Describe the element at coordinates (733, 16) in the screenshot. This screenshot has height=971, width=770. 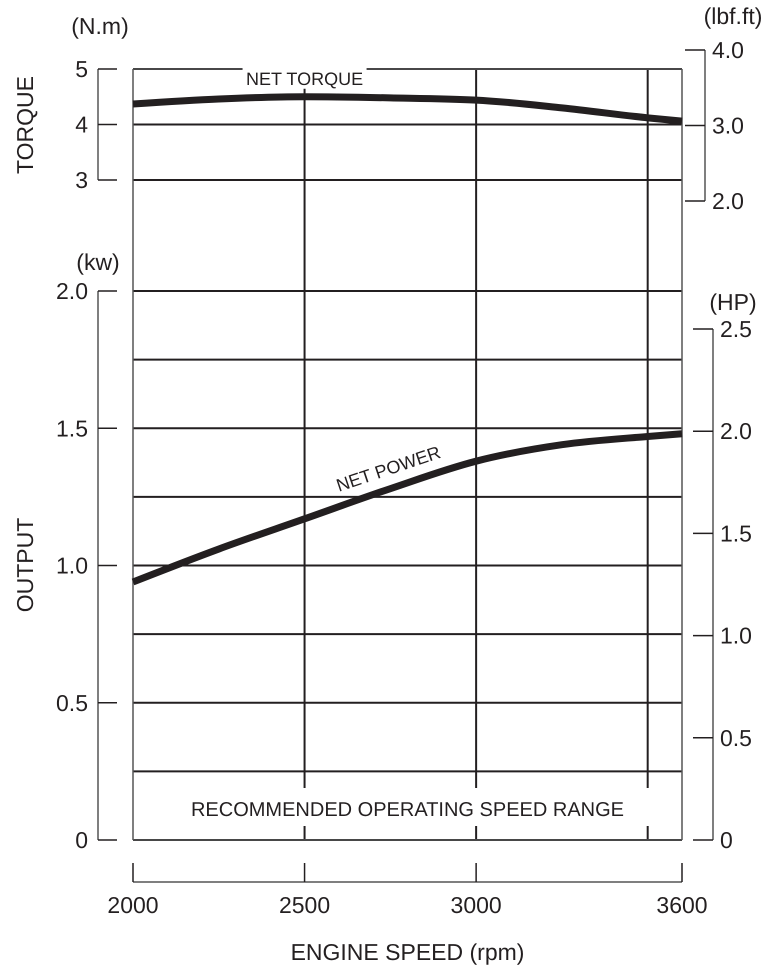
I see `y2-axis-title: (lbf.ft)` at that location.